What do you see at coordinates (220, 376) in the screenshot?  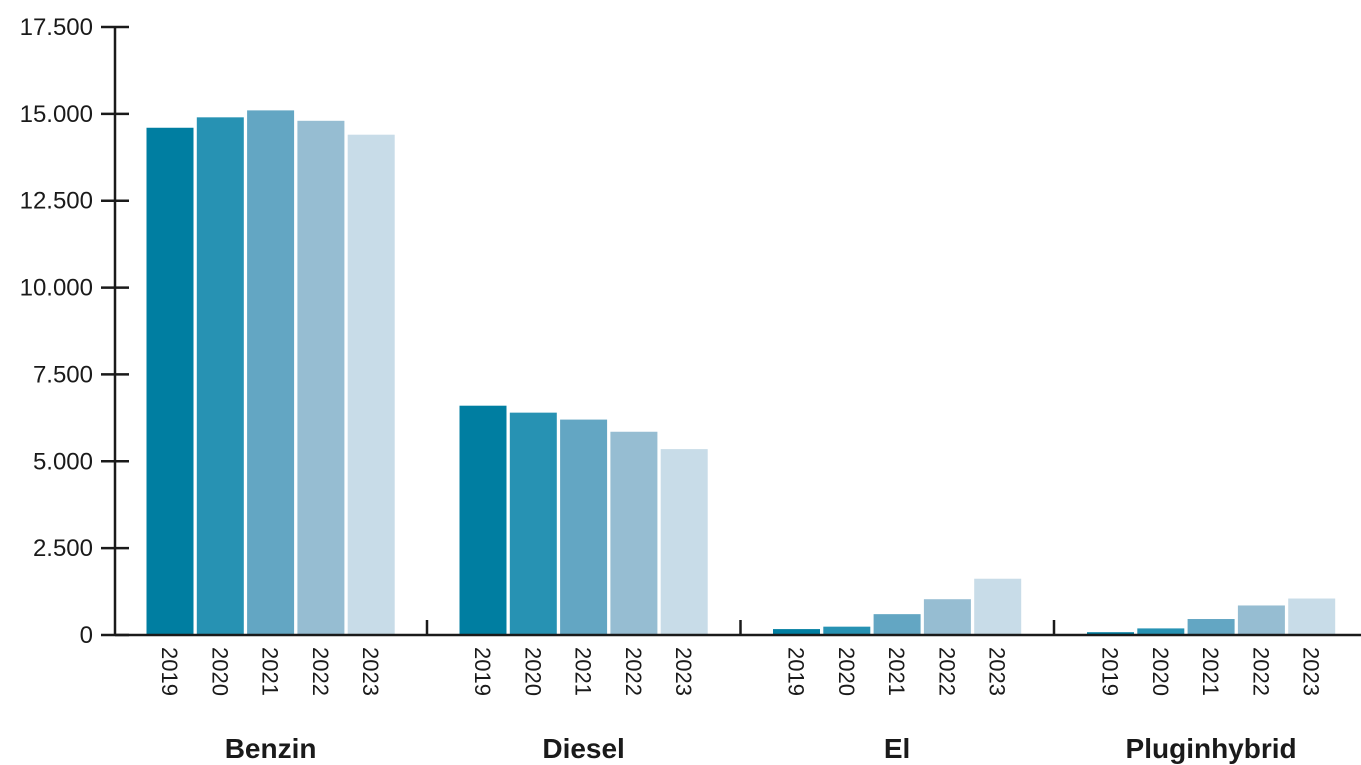 I see `bar-benzin-2020` at bounding box center [220, 376].